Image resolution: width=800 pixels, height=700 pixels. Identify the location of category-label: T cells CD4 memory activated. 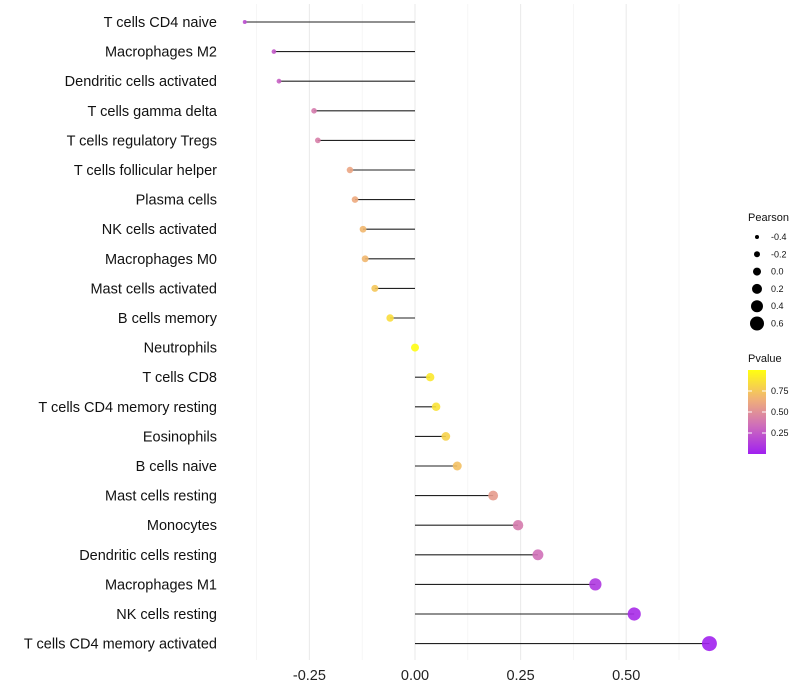
(120, 645).